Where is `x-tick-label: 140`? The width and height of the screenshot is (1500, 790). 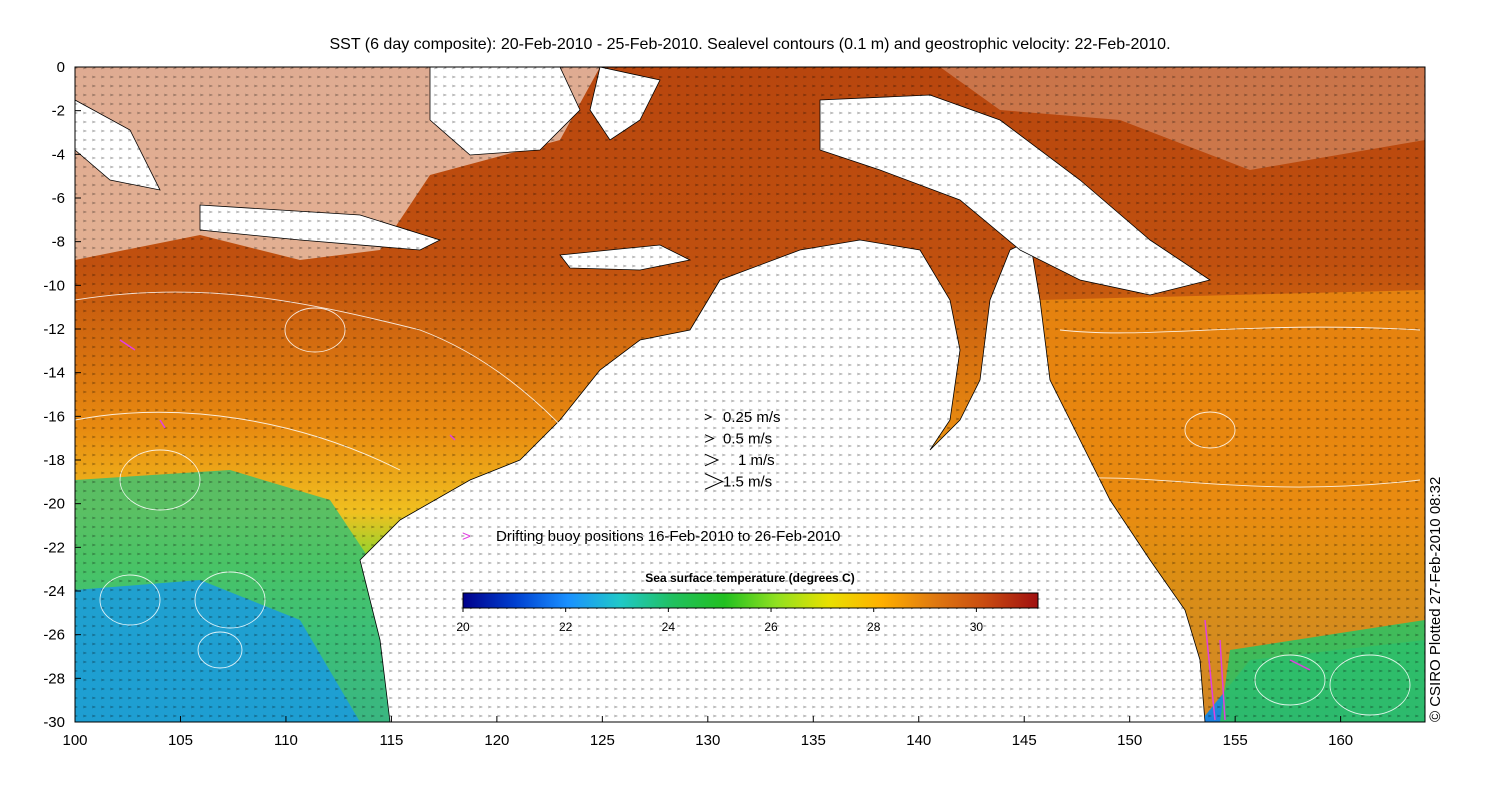
x-tick-label: 140 is located at coordinates (918, 740).